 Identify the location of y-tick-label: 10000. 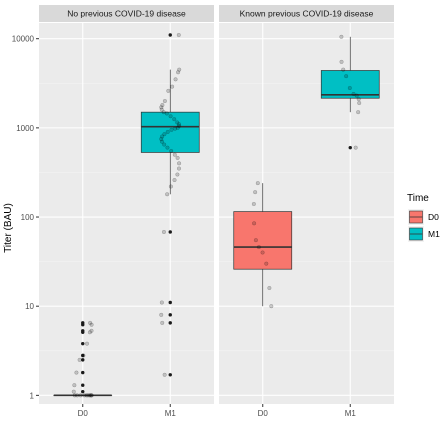
(23, 39).